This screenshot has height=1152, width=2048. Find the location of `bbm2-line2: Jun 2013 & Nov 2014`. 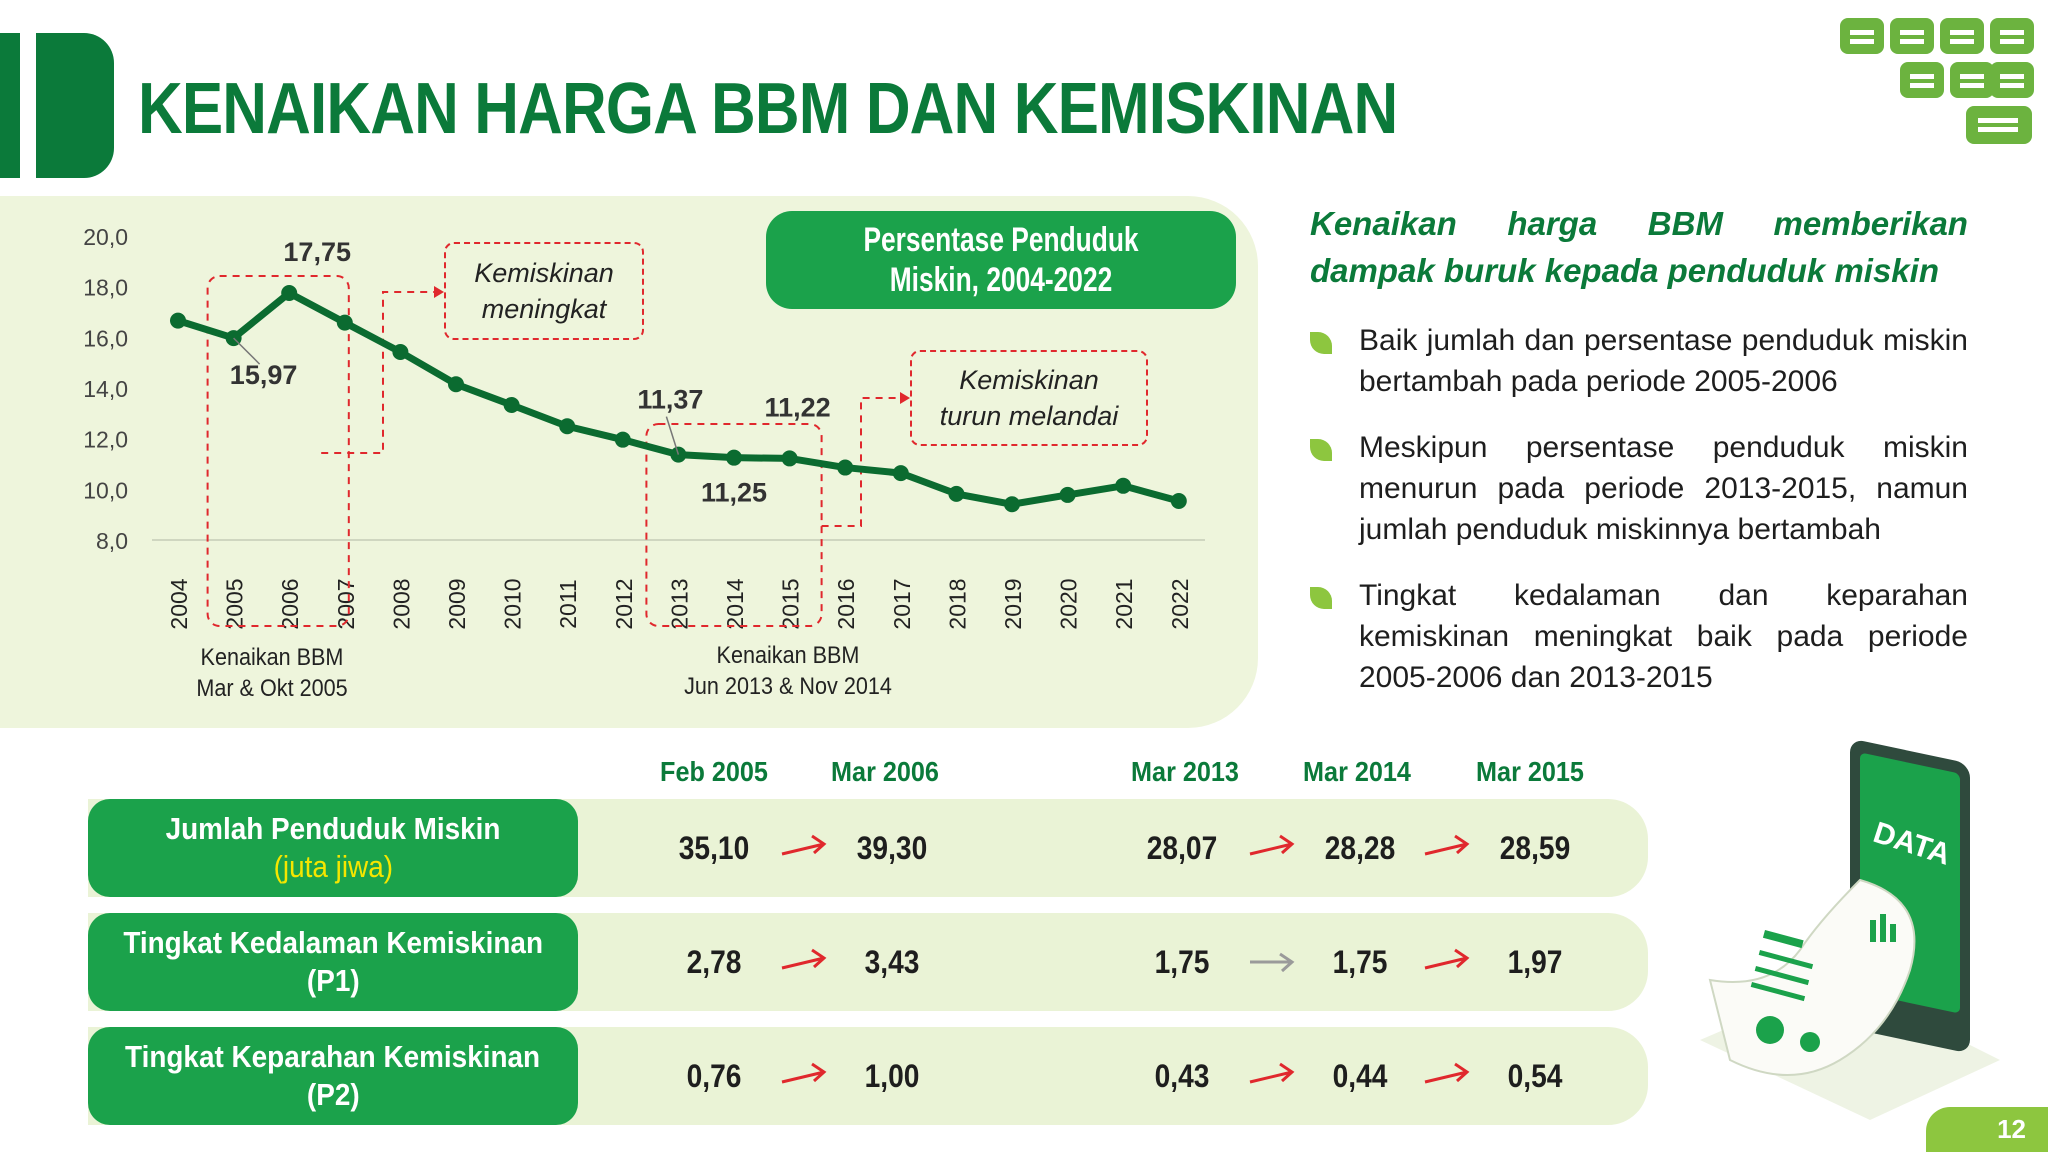

bbm2-line2: Jun 2013 & Nov 2014 is located at coordinates (788, 686).